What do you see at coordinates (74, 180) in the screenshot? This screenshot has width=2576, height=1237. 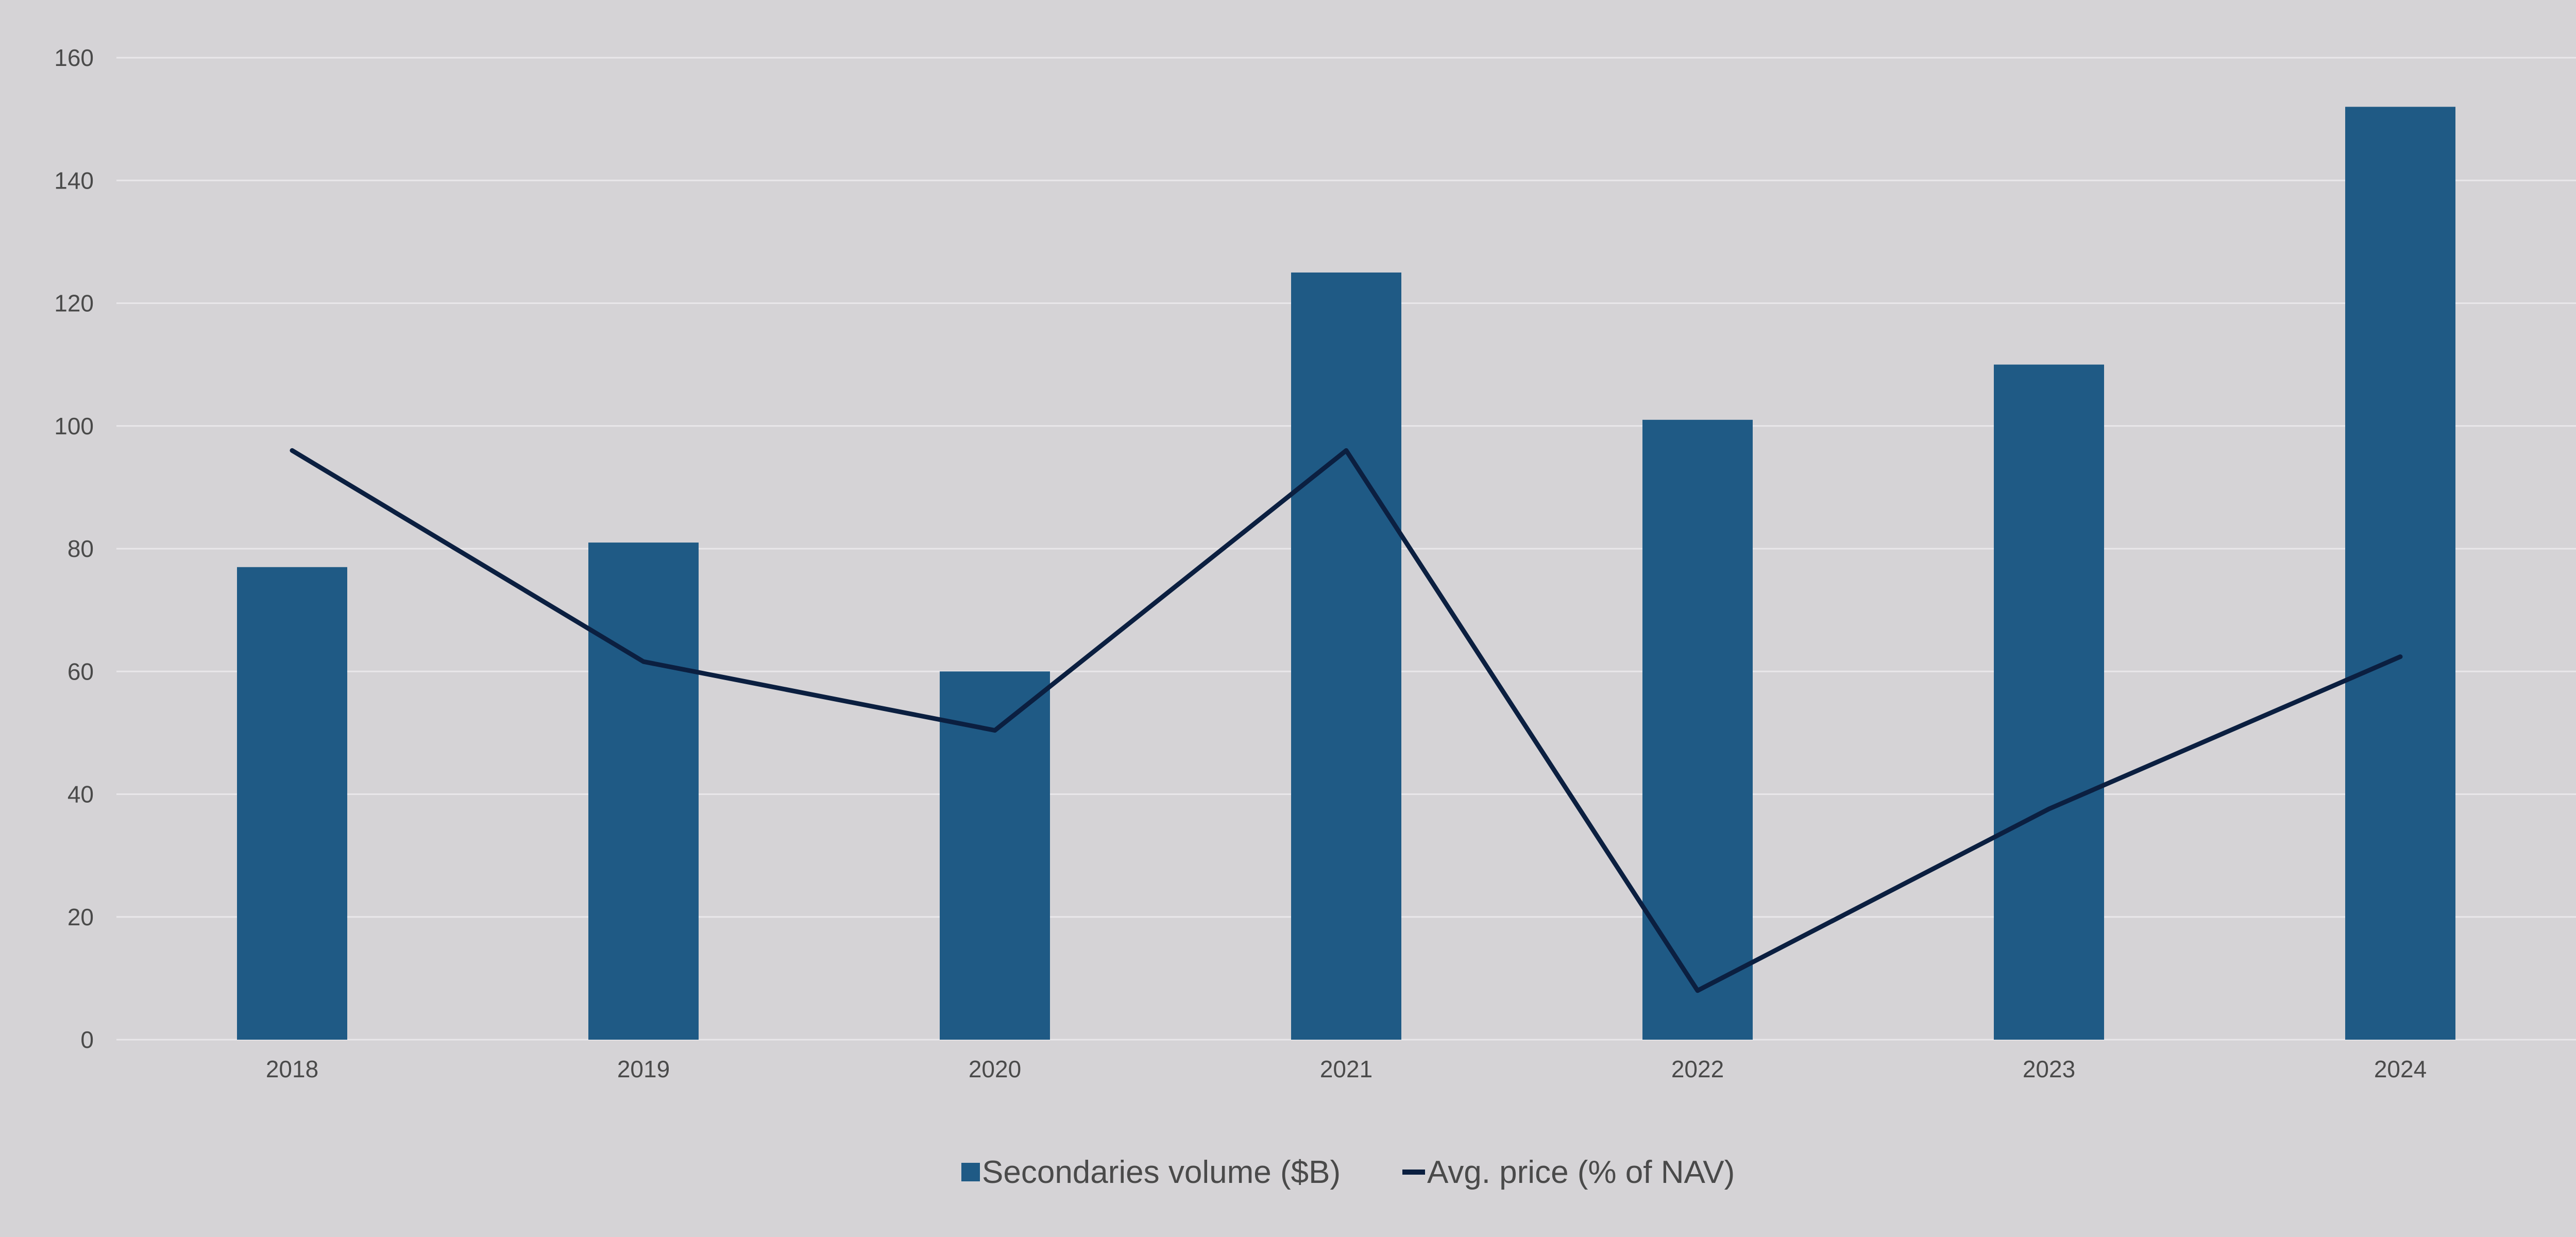 I see `left-tick-label: 140` at bounding box center [74, 180].